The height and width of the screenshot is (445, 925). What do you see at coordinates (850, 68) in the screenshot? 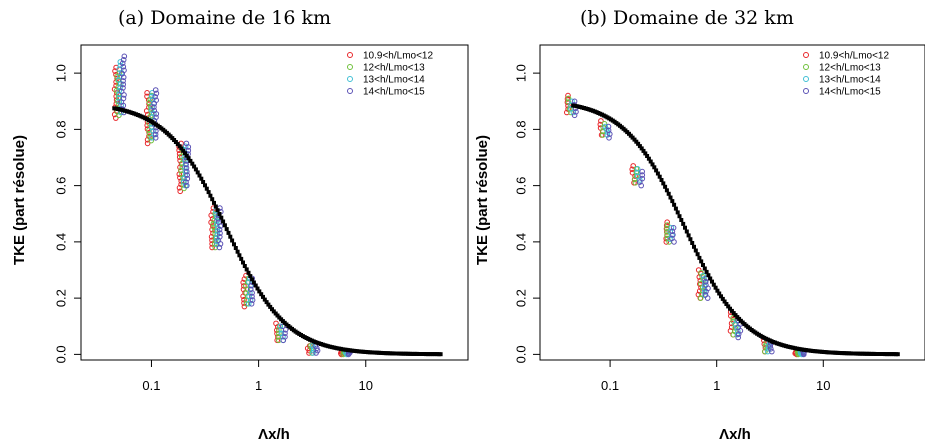
I see `legend-label: 12<h/Lmo<13` at bounding box center [850, 68].